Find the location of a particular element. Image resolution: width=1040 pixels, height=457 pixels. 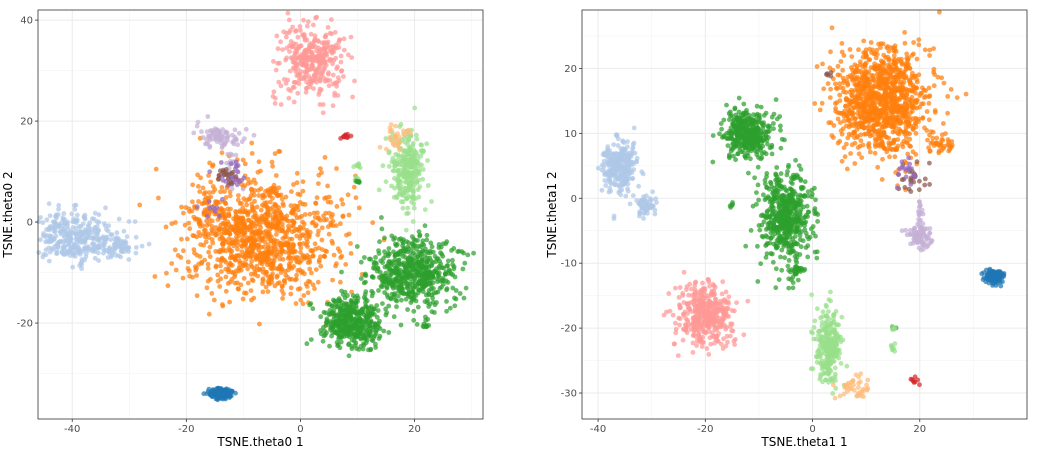

y-tick-label: 20 is located at coordinates (26, 122).